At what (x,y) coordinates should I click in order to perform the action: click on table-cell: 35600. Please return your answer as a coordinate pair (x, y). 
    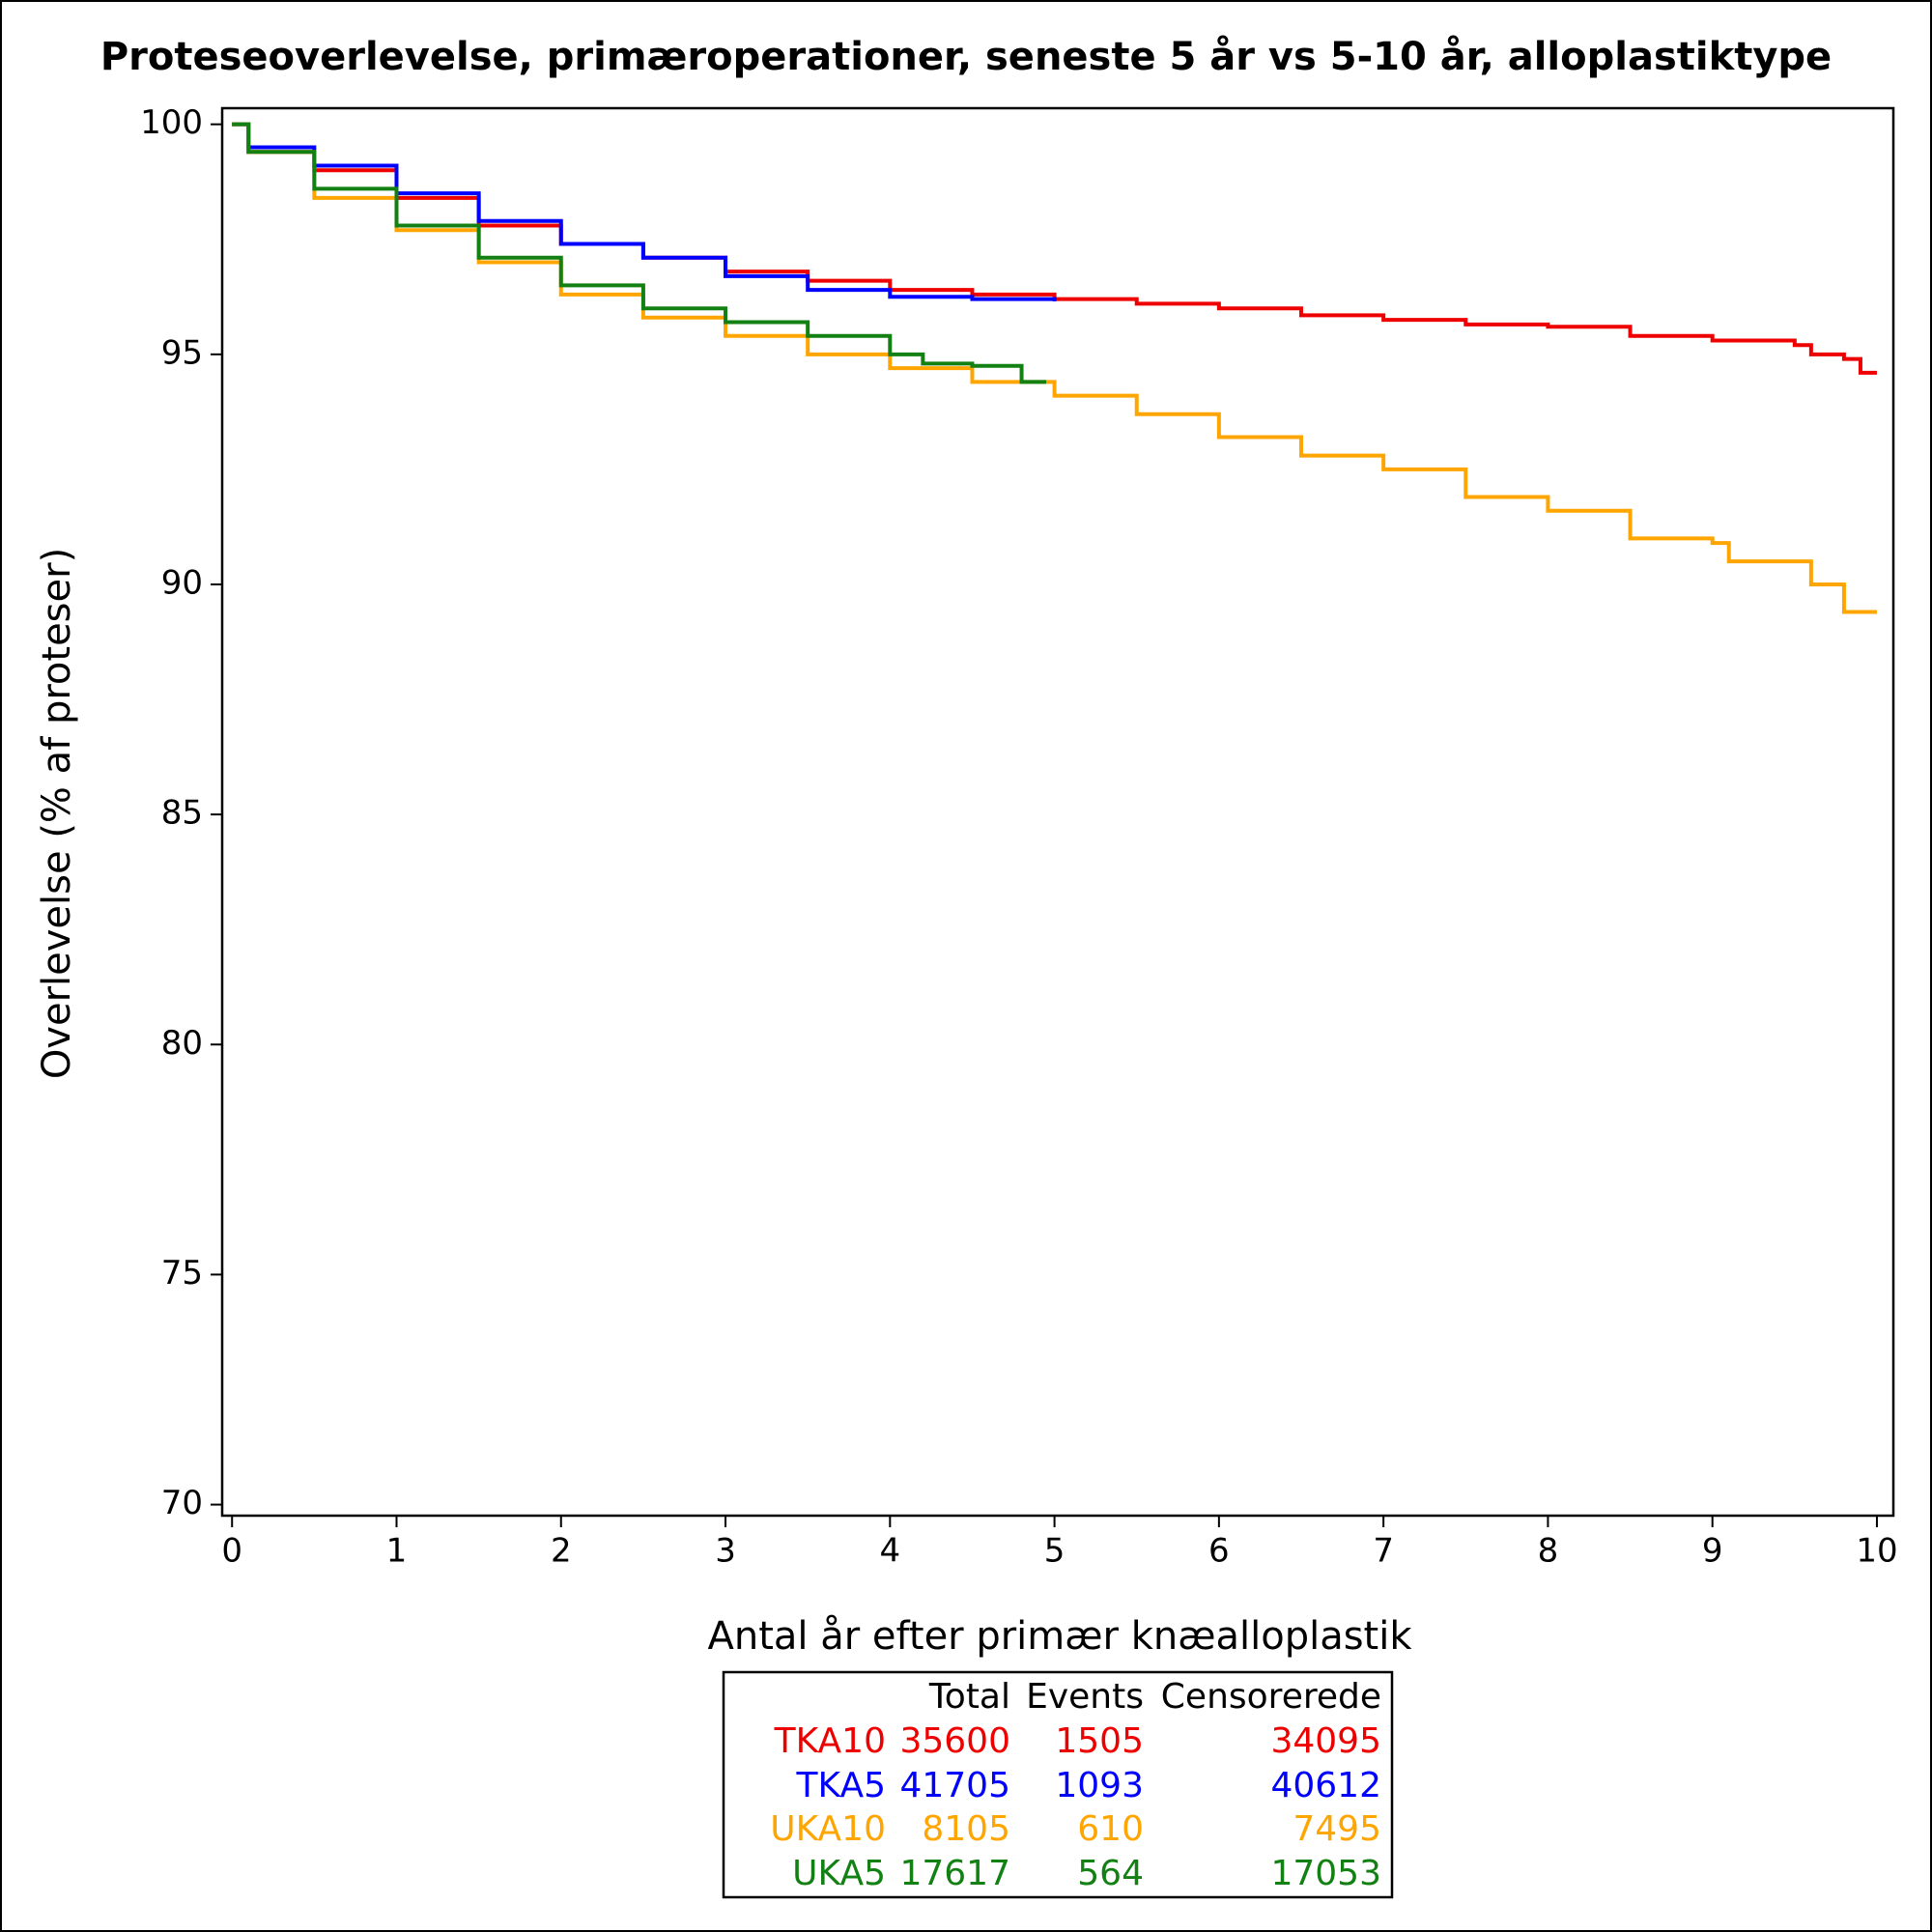
    Looking at the image, I should click on (954, 1741).